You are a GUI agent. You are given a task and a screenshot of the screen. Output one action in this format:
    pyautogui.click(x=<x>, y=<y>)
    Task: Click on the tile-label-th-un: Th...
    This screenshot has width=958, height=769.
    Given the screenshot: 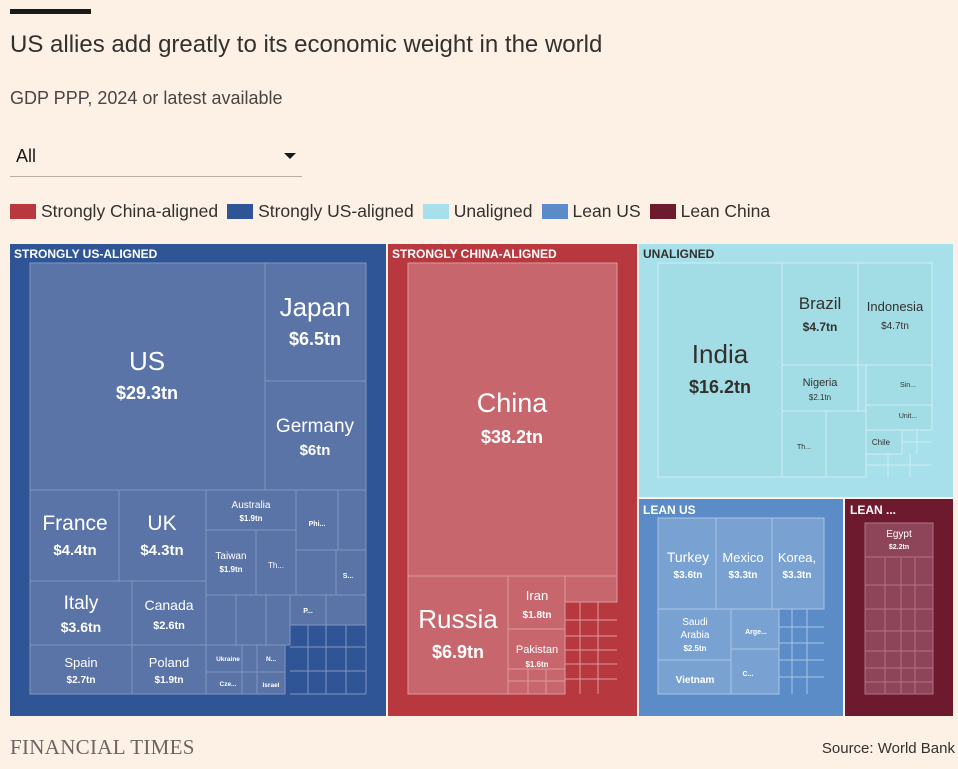 What is the action you would take?
    pyautogui.click(x=804, y=447)
    